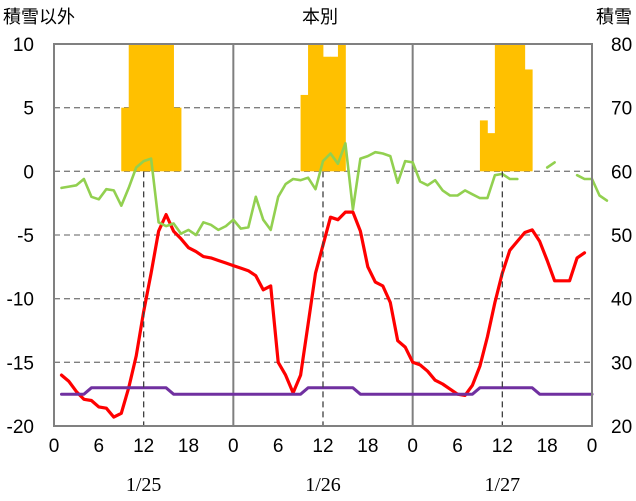  What do you see at coordinates (503, 485) in the screenshot?
I see `date-label: 1/27` at bounding box center [503, 485].